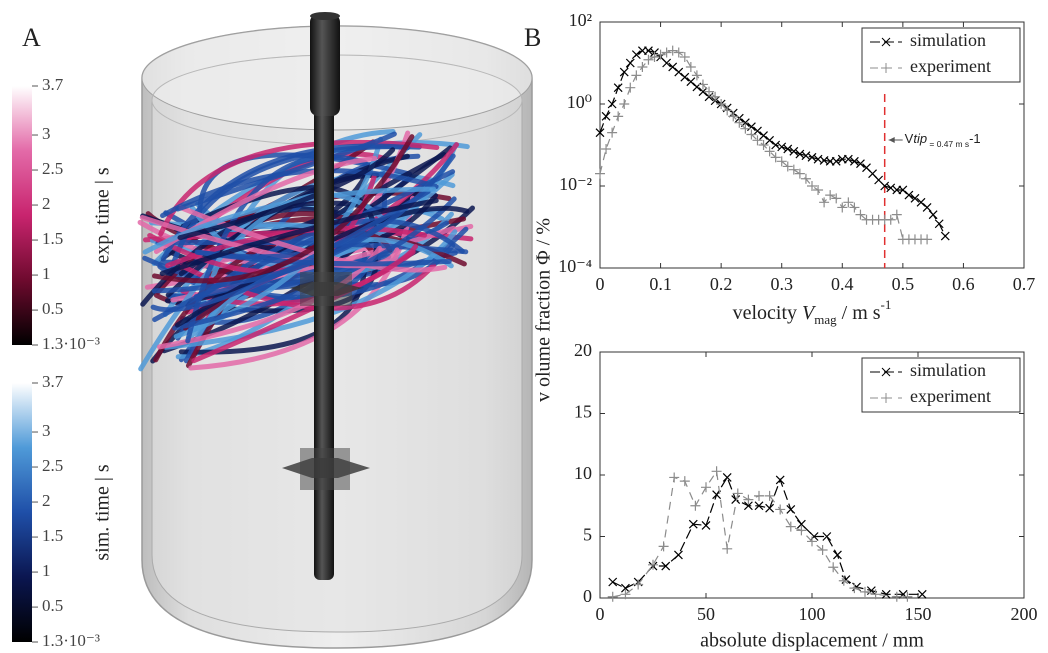 The height and width of the screenshot is (653, 1048). What do you see at coordinates (31, 37) in the screenshot?
I see `panel-label: A` at bounding box center [31, 37].